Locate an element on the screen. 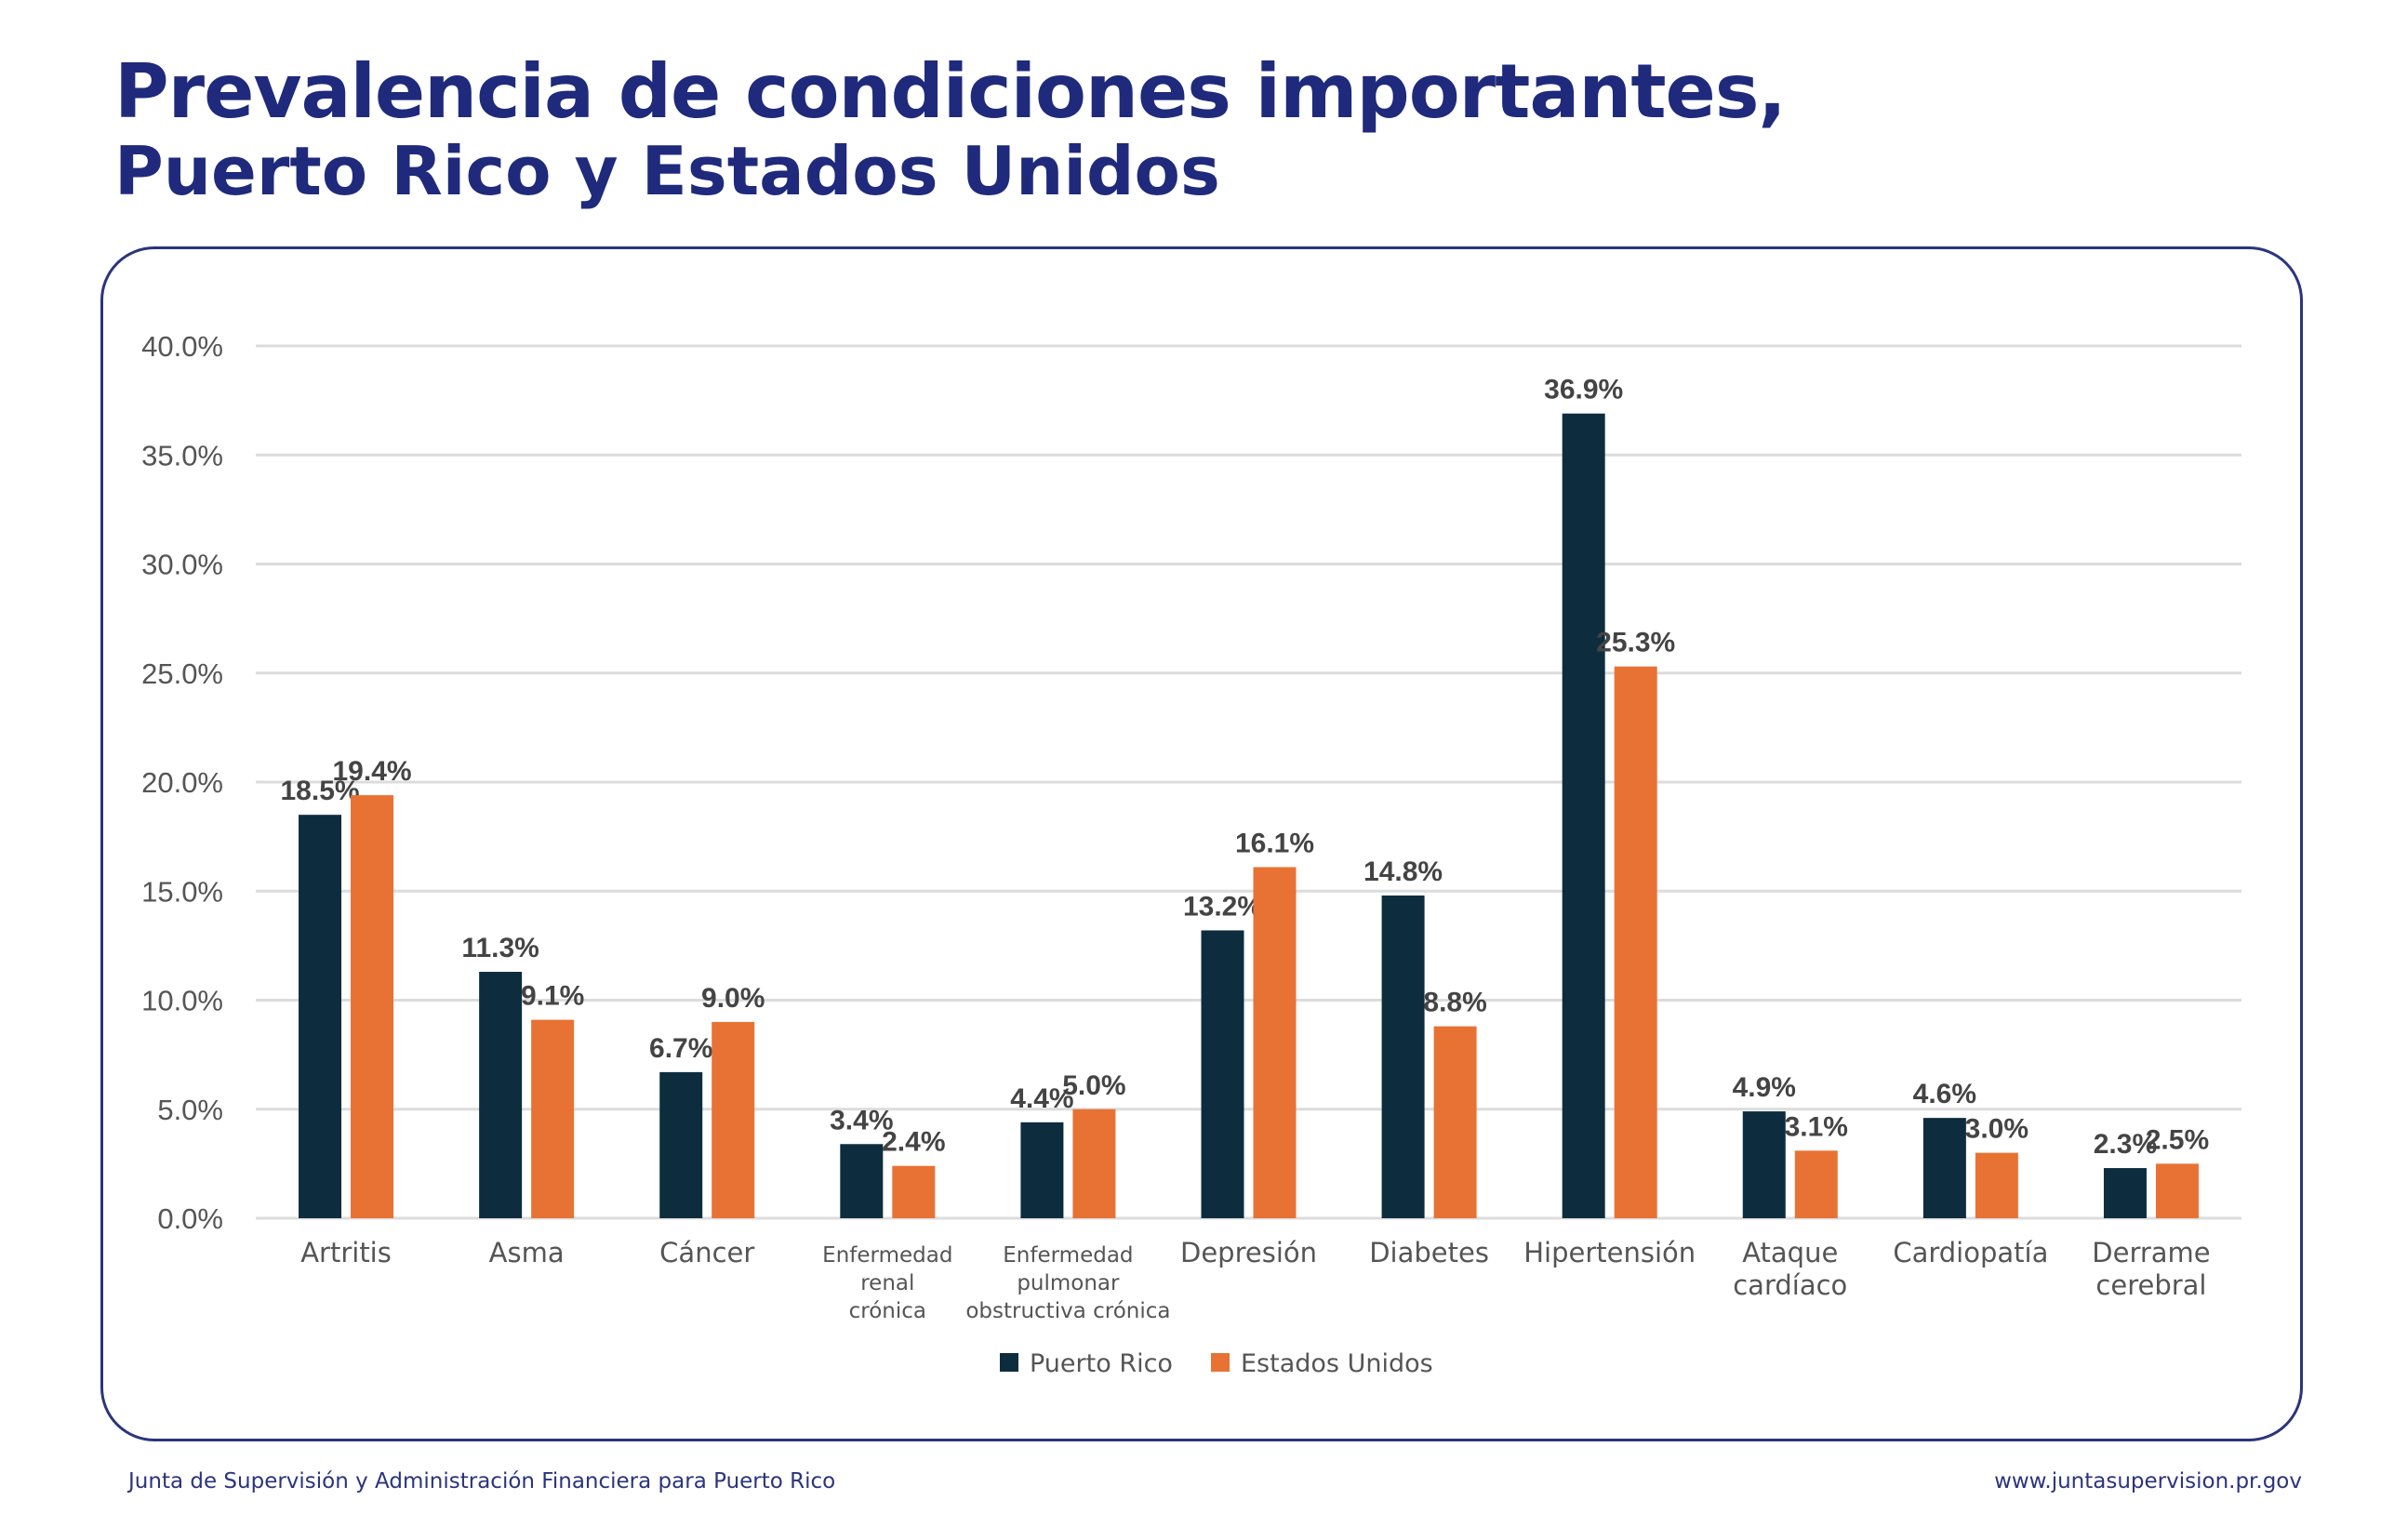  data-label-estados-unidos: 9.1% is located at coordinates (552, 996).